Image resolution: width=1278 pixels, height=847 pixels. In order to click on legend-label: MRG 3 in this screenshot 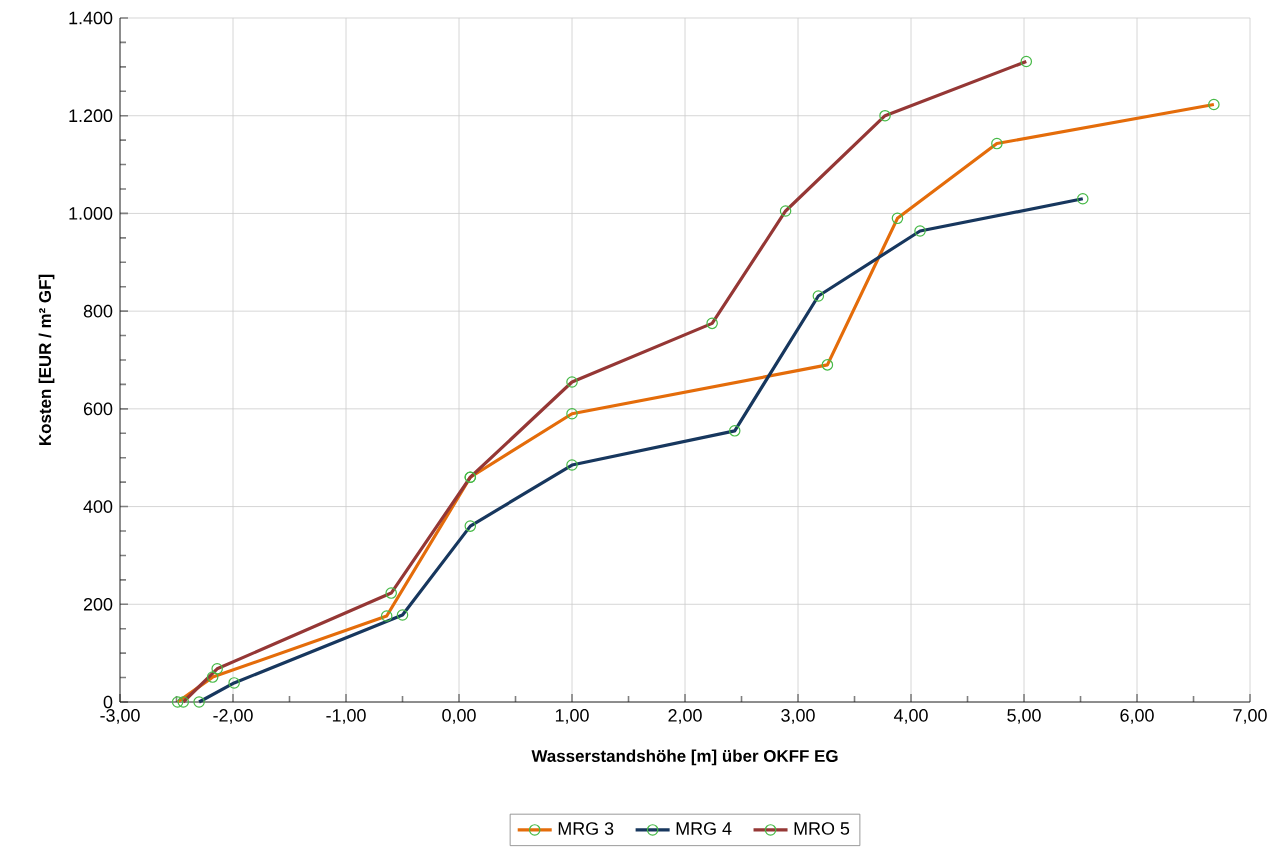, I will do `click(586, 828)`.